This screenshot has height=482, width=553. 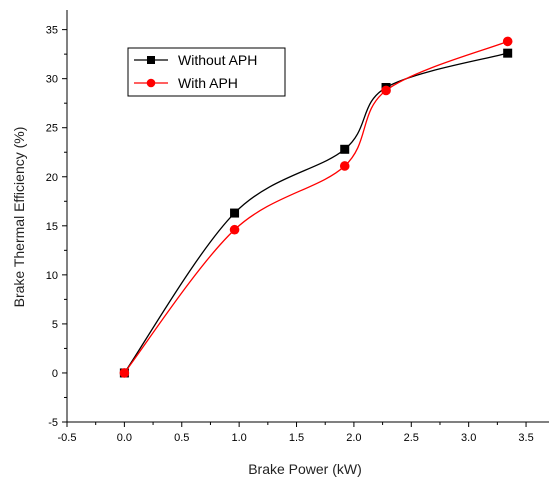 I want to click on x-axis-title: Brake Power (kW), so click(x=305, y=469).